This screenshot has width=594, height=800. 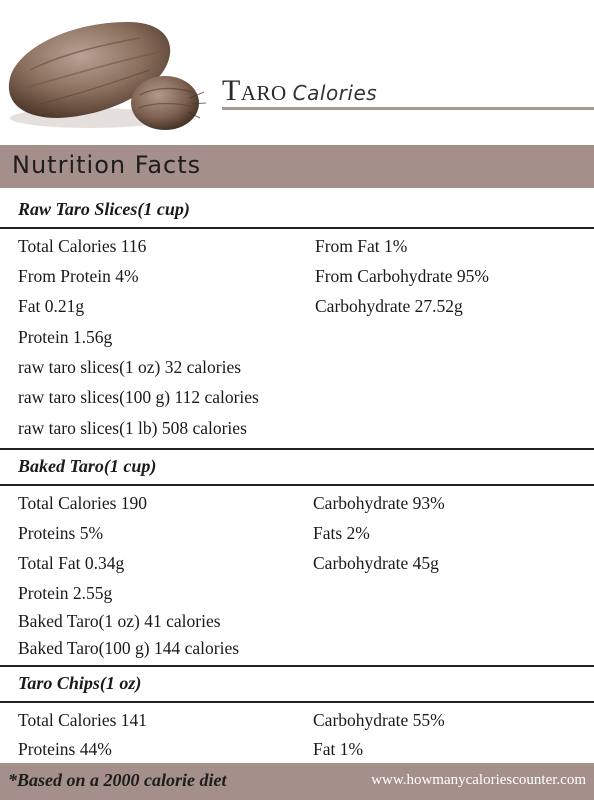 What do you see at coordinates (80, 683) in the screenshot?
I see `section-heading-taro-chips: Taro Chips(1 oz)` at bounding box center [80, 683].